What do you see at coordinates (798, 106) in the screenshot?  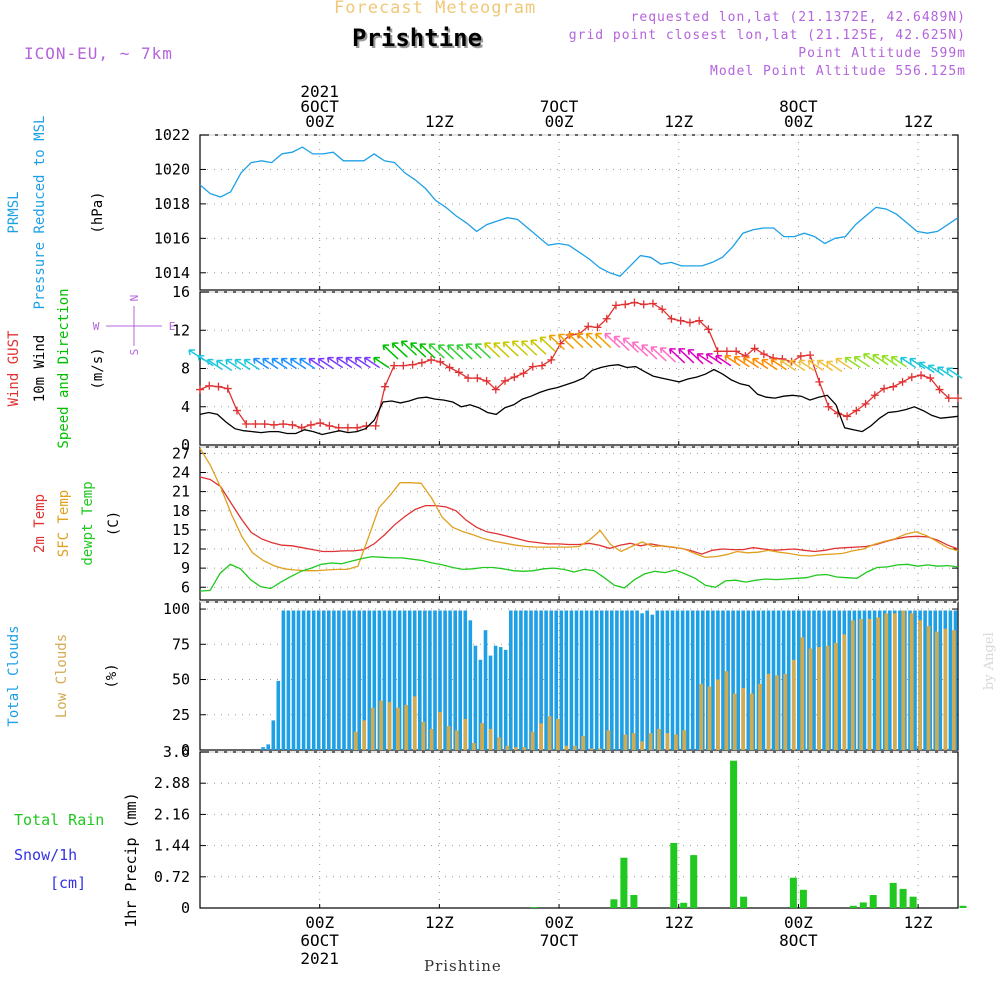 I see `top-time-label: 8OCT` at bounding box center [798, 106].